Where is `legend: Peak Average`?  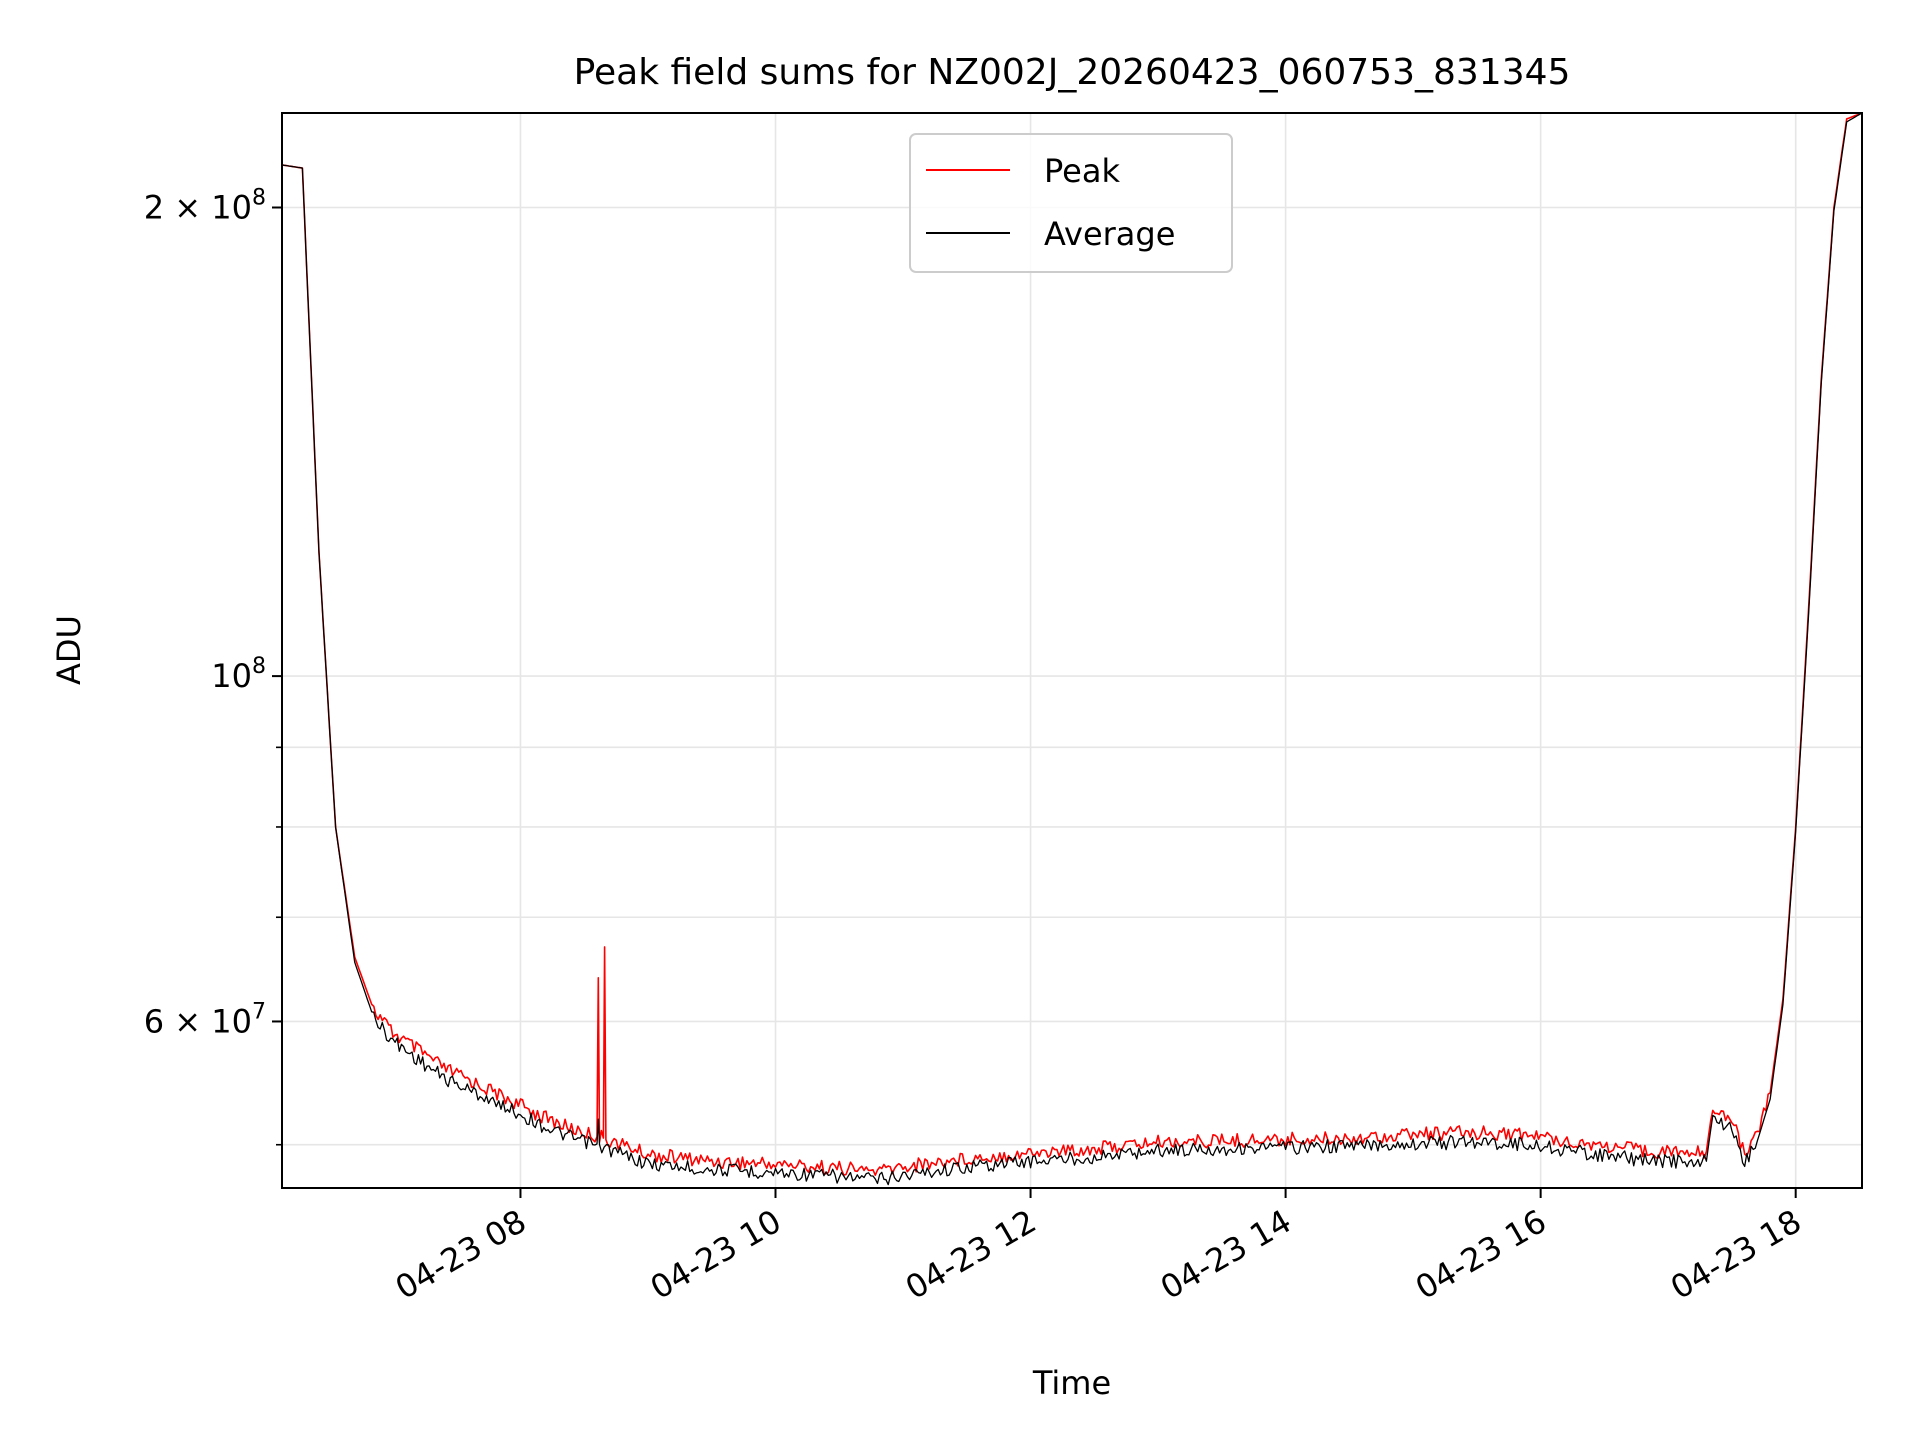
legend: Peak Average is located at coordinates (1071, 203).